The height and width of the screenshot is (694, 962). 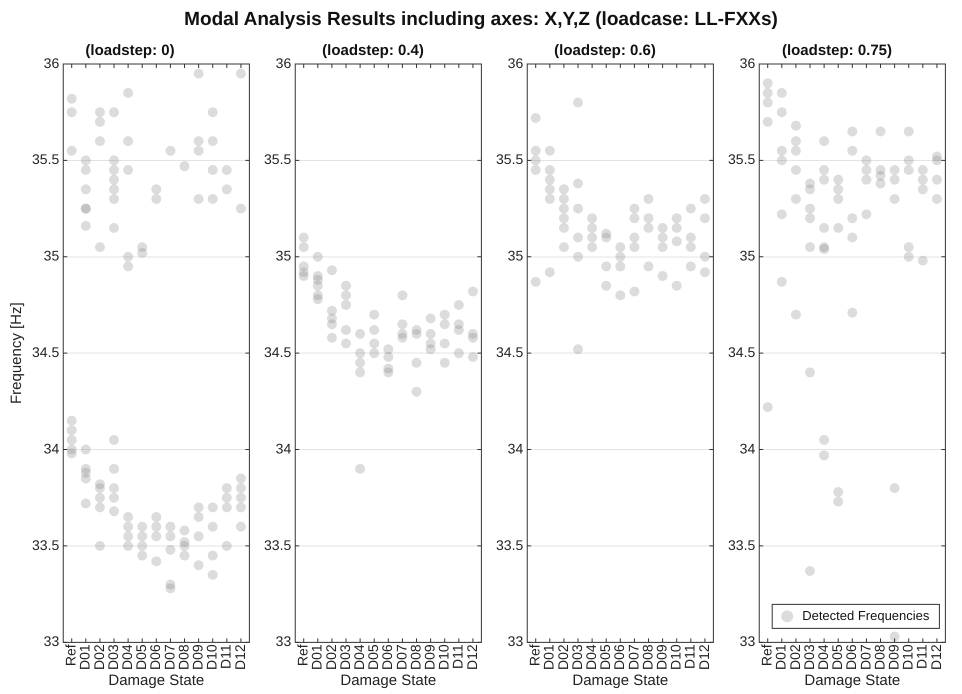 What do you see at coordinates (17, 353) in the screenshot?
I see `y-axis-title: Frequency [Hz]` at bounding box center [17, 353].